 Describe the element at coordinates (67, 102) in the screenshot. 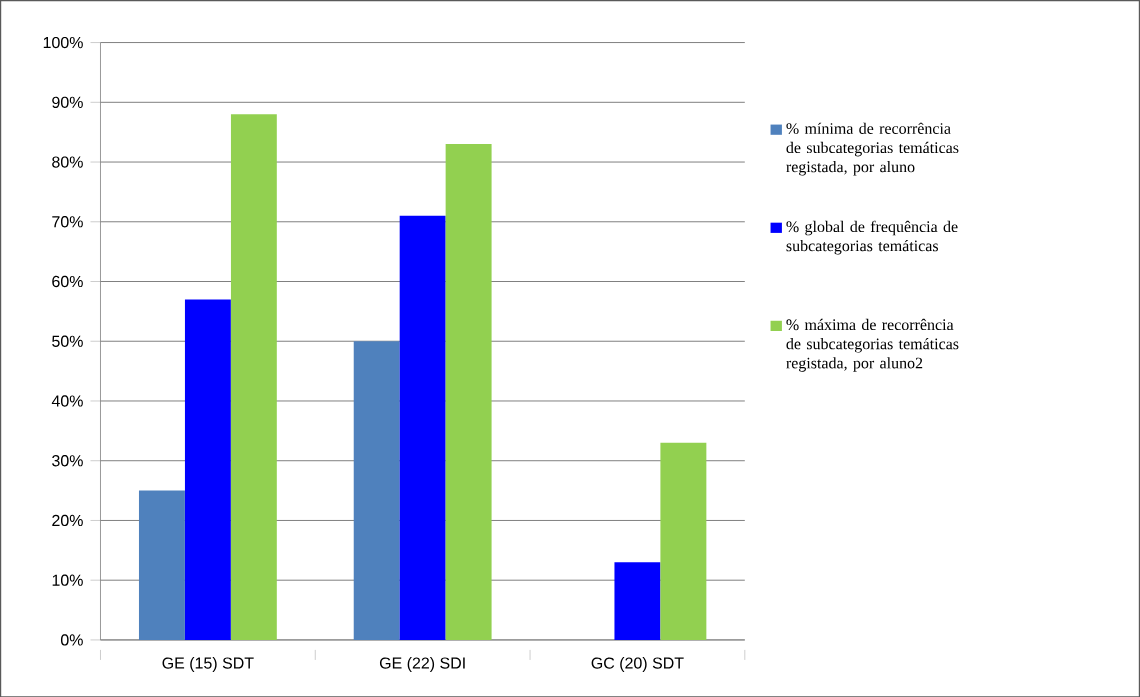

I see `y-tick-label: 90%` at that location.